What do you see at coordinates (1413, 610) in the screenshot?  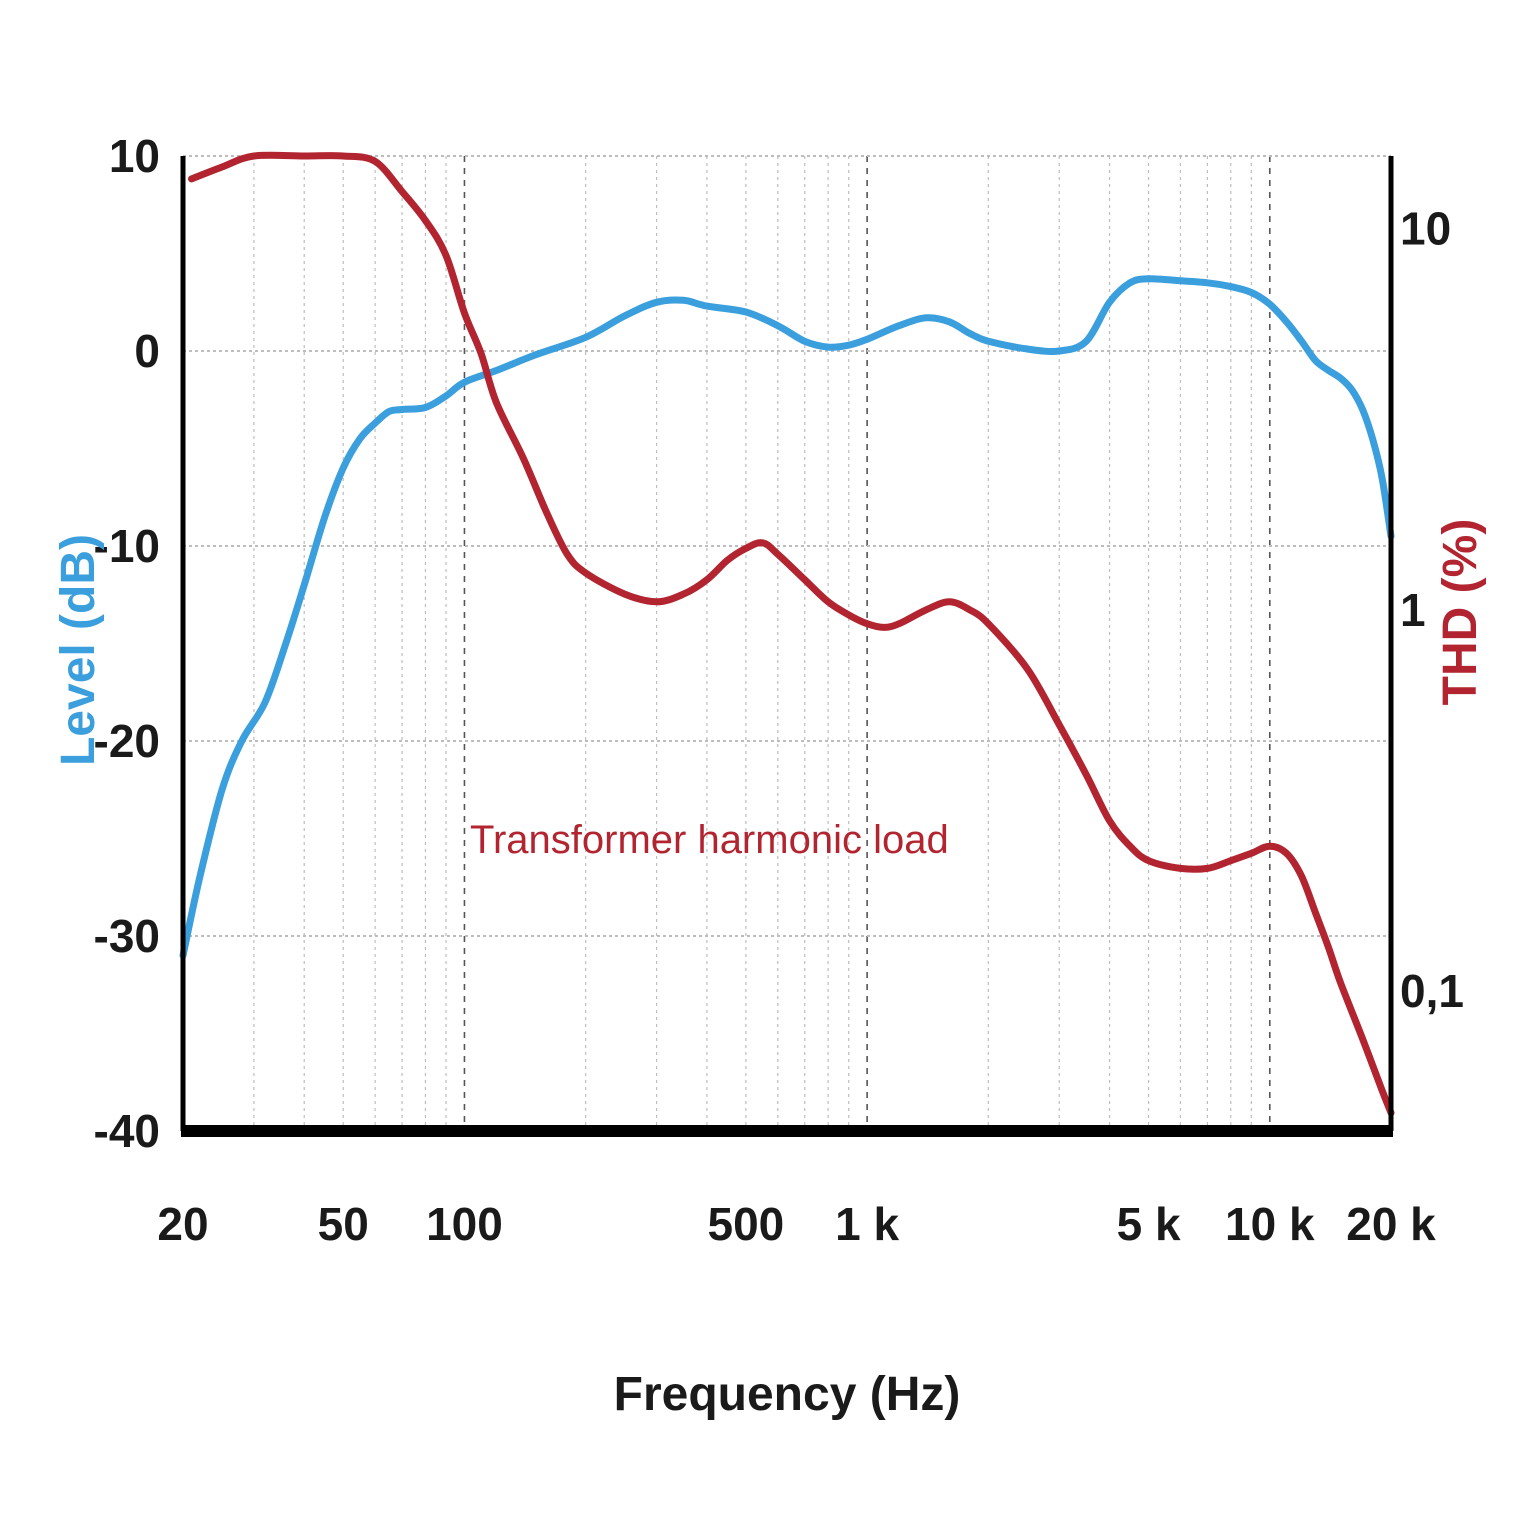 I see `y-right-tick-label: 1` at bounding box center [1413, 610].